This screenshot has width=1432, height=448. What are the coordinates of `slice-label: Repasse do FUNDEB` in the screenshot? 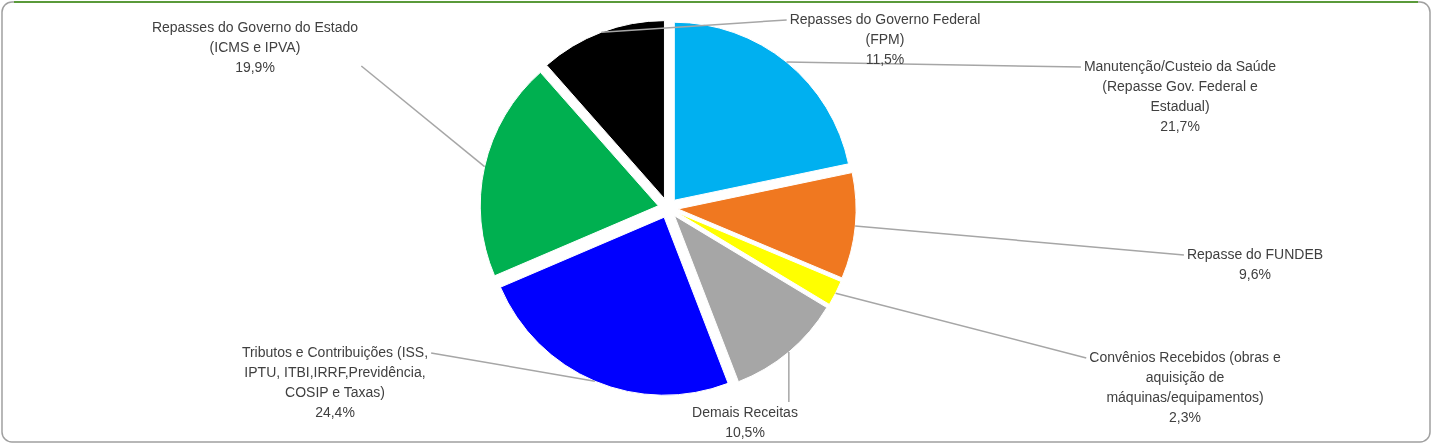 It's located at (1255, 254).